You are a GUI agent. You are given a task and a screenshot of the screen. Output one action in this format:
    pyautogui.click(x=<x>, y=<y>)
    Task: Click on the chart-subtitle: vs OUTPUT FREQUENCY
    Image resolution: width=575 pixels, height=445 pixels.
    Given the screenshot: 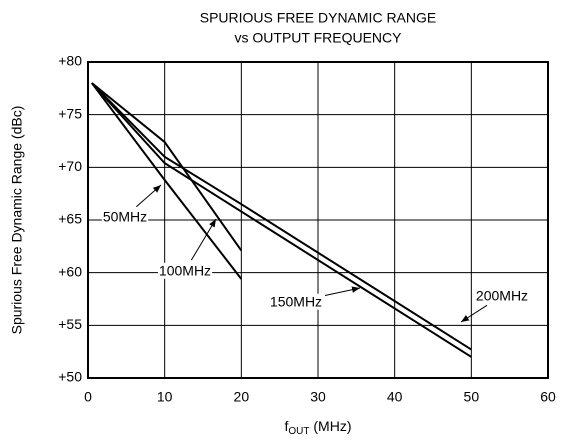 What is the action you would take?
    pyautogui.click(x=319, y=38)
    